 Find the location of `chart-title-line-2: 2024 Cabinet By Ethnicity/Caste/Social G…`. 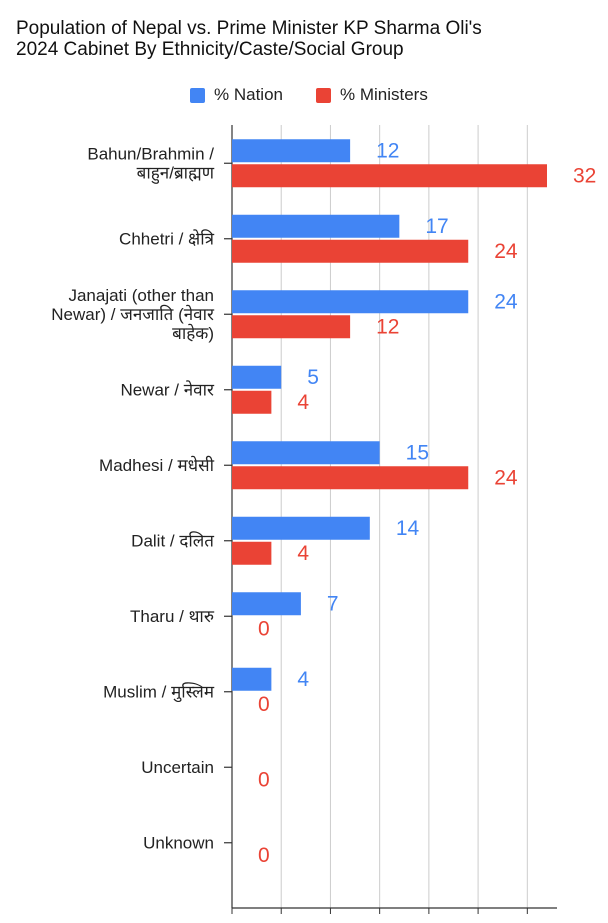

chart-title-line-2: 2024 Cabinet By Ethnicity/Caste/Social G… is located at coordinates (210, 49).